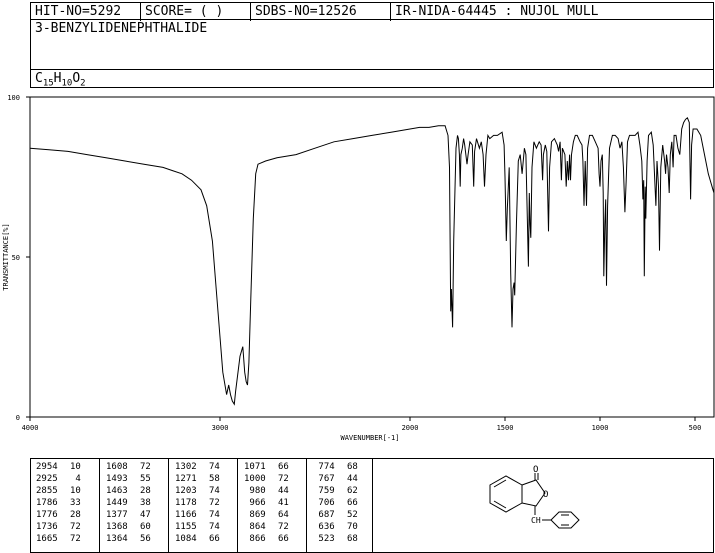 The height and width of the screenshot is (553, 715). What do you see at coordinates (324, 515) in the screenshot?
I see `peak-wavenumber: 687` at bounding box center [324, 515].